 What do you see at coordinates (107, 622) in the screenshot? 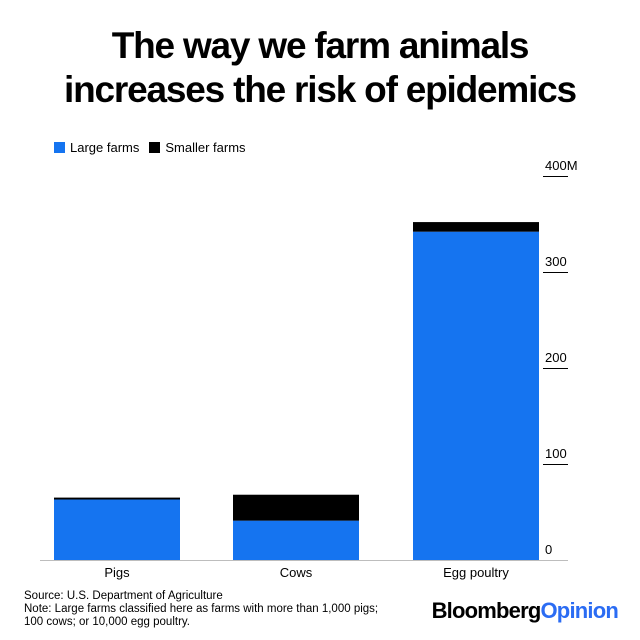
I see `footnote-line-2: 100 cows; or 10,000 egg poultry.` at bounding box center [107, 622].